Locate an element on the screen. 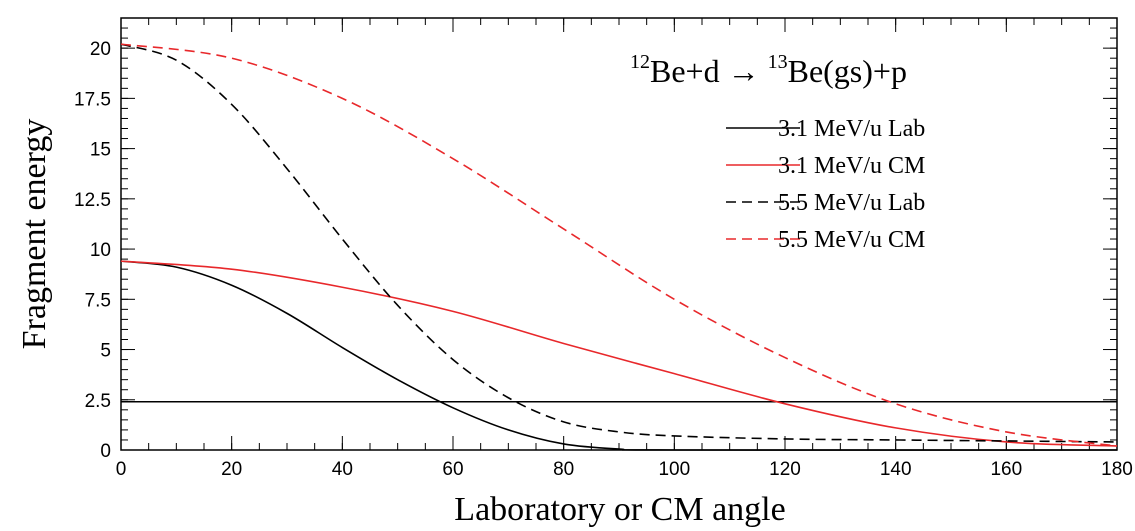 Image resolution: width=1135 pixels, height=531 pixels. x-tick-label: 20 is located at coordinates (231, 469).